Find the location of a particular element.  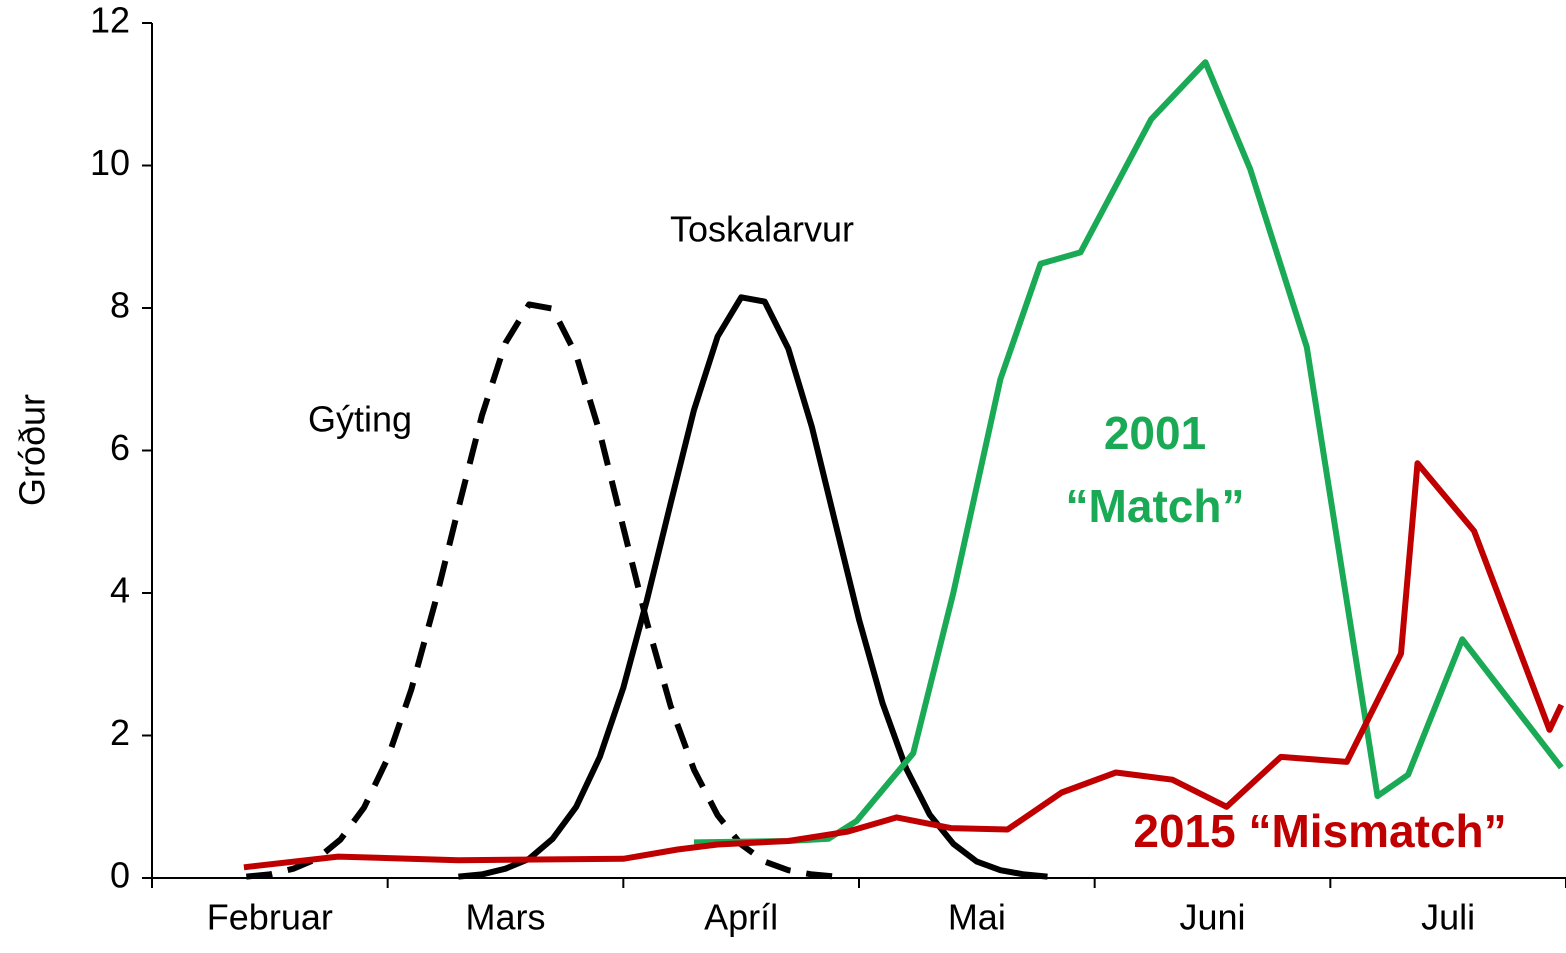

x-tick-label: Juni is located at coordinates (1212, 917).